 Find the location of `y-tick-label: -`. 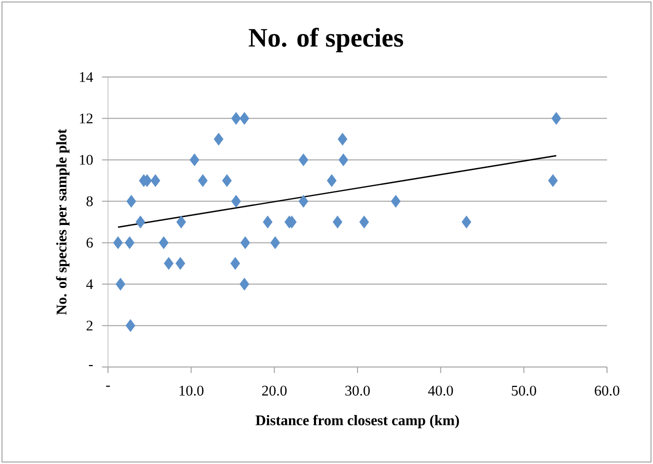

y-tick-label: - is located at coordinates (90, 365).